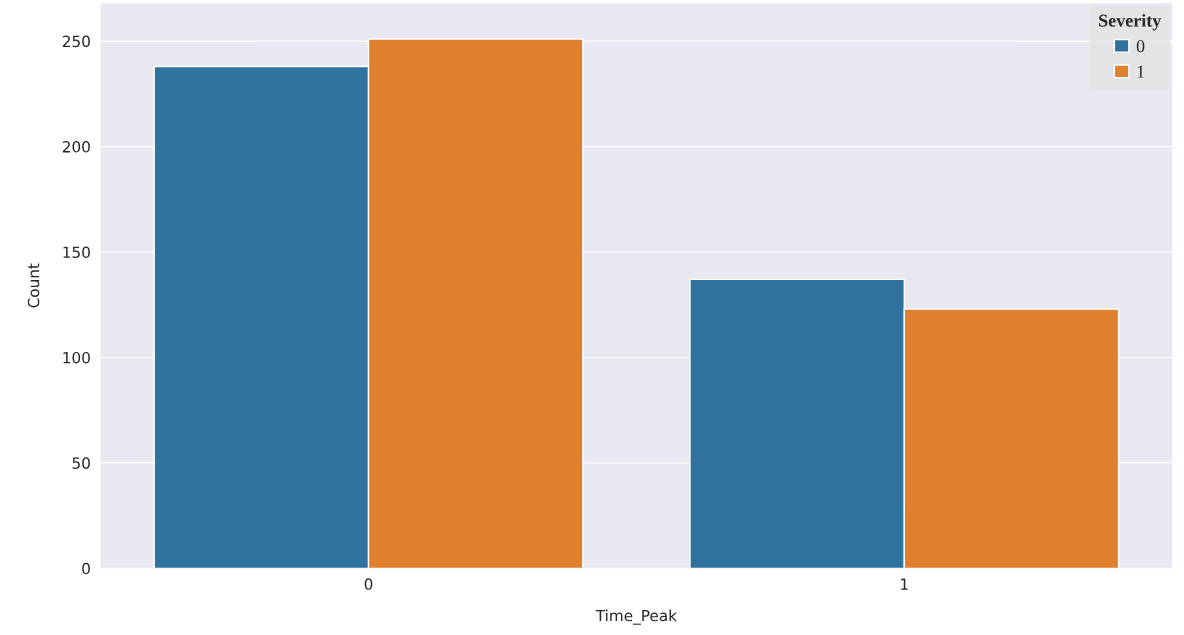  Describe the element at coordinates (636, 617) in the screenshot. I see `x-axis-title: Time_Peak` at that location.